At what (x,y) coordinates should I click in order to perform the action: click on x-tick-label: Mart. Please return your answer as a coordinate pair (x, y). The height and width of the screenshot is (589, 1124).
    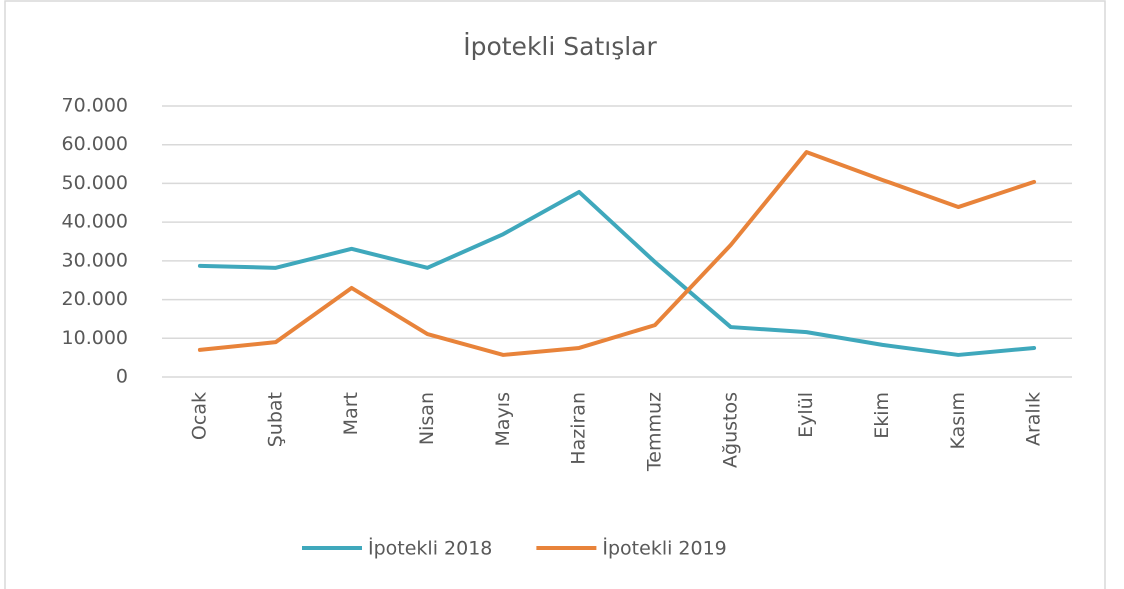
    Looking at the image, I should click on (351, 413).